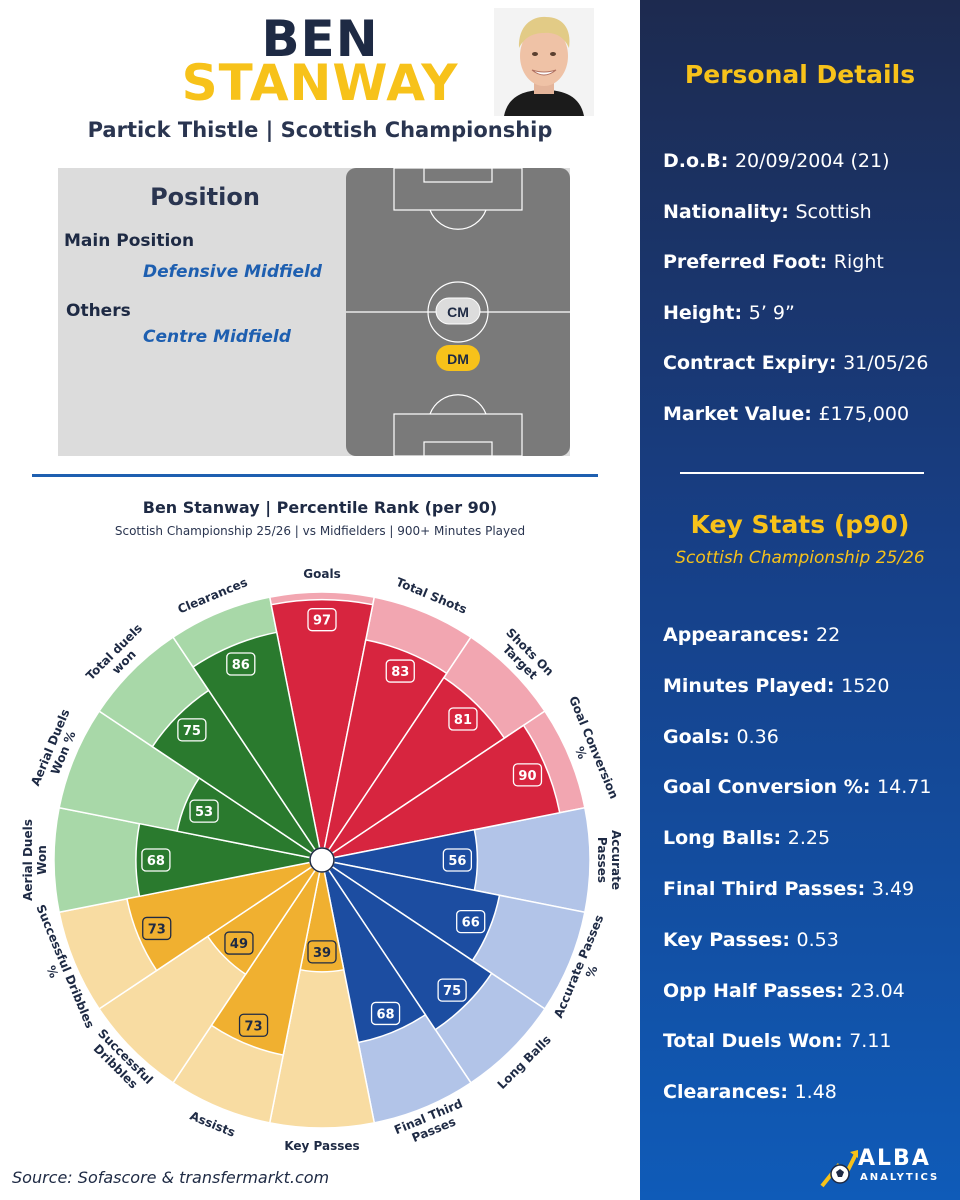  I want to click on key-stat-label: Goal Conversion %:, so click(770, 787).